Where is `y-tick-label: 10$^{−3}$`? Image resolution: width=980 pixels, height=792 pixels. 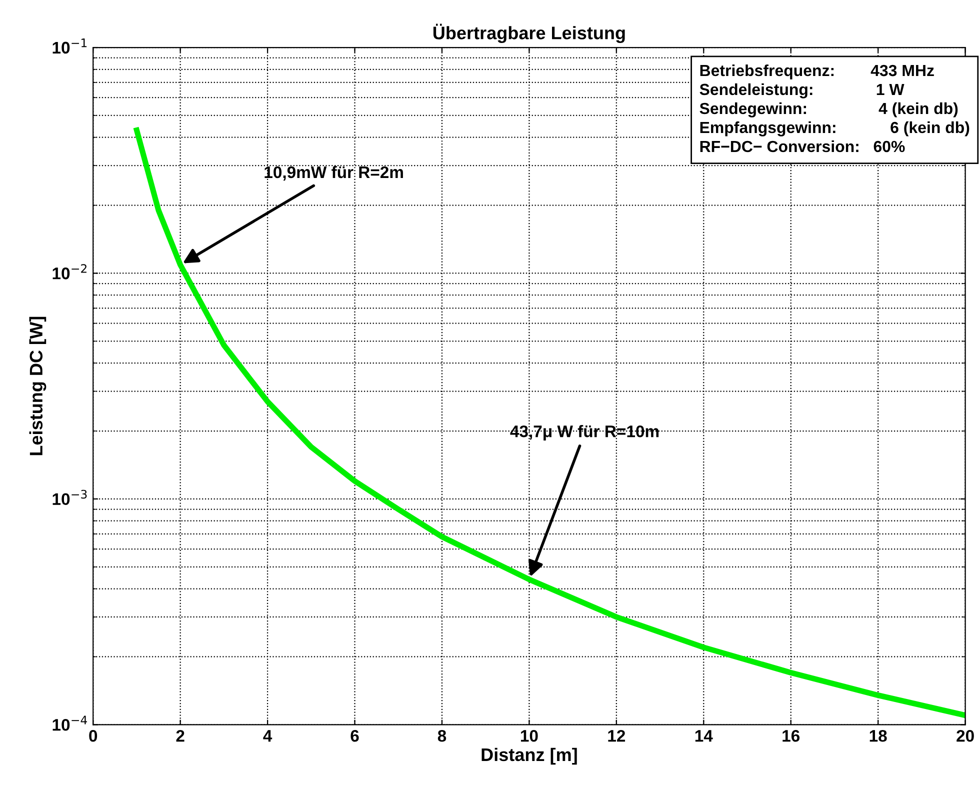
y-tick-label: 10$^{−3}$ is located at coordinates (69, 498).